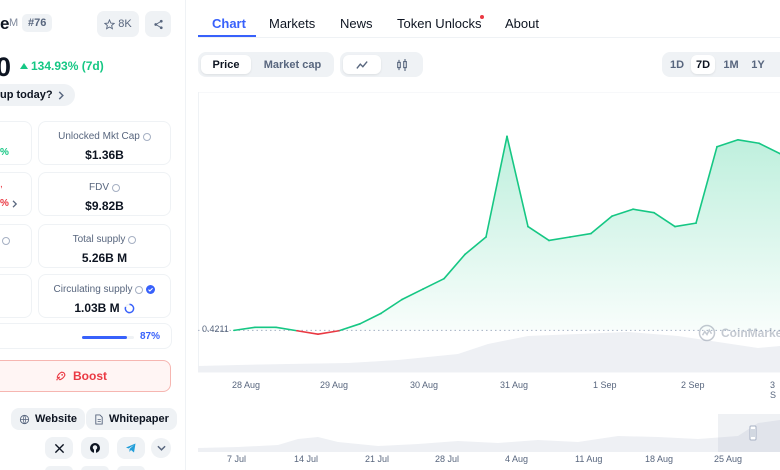  I want to click on range-all-button, so click(776, 64).